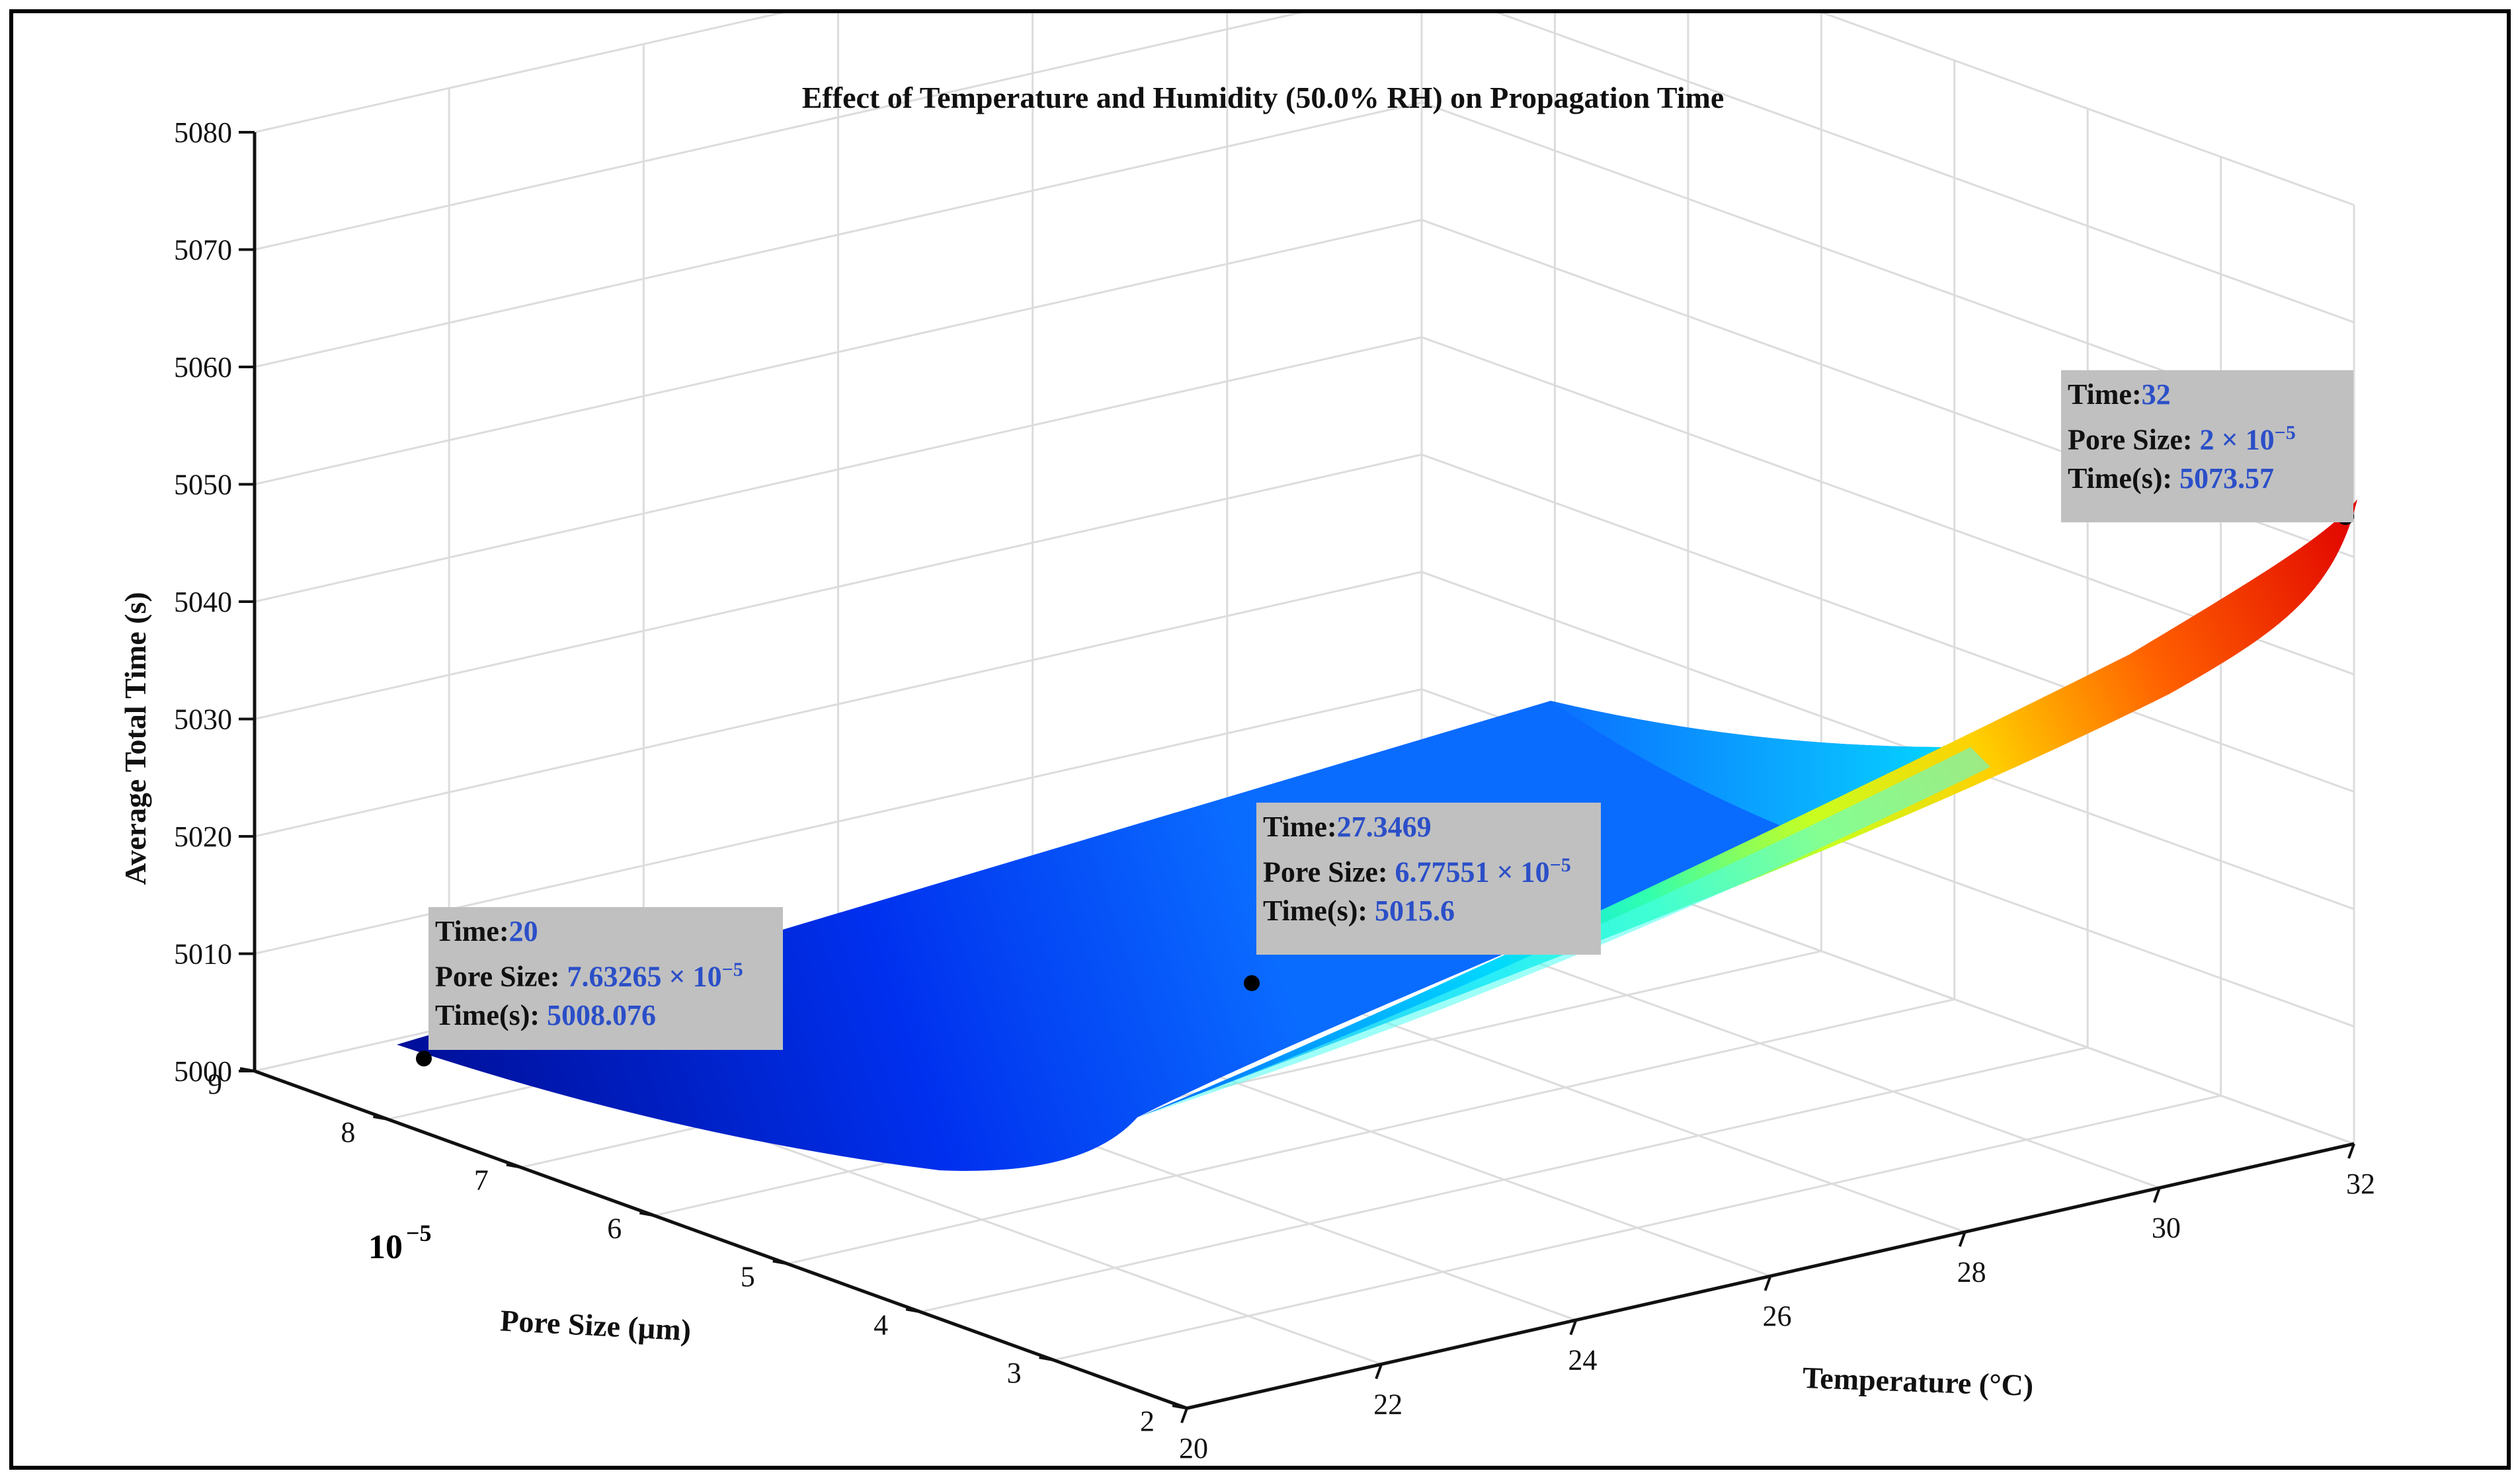 This screenshot has height=1479, width=2520. Describe the element at coordinates (2156, 394) in the screenshot. I see `datatip-3-time-value: 32` at that location.